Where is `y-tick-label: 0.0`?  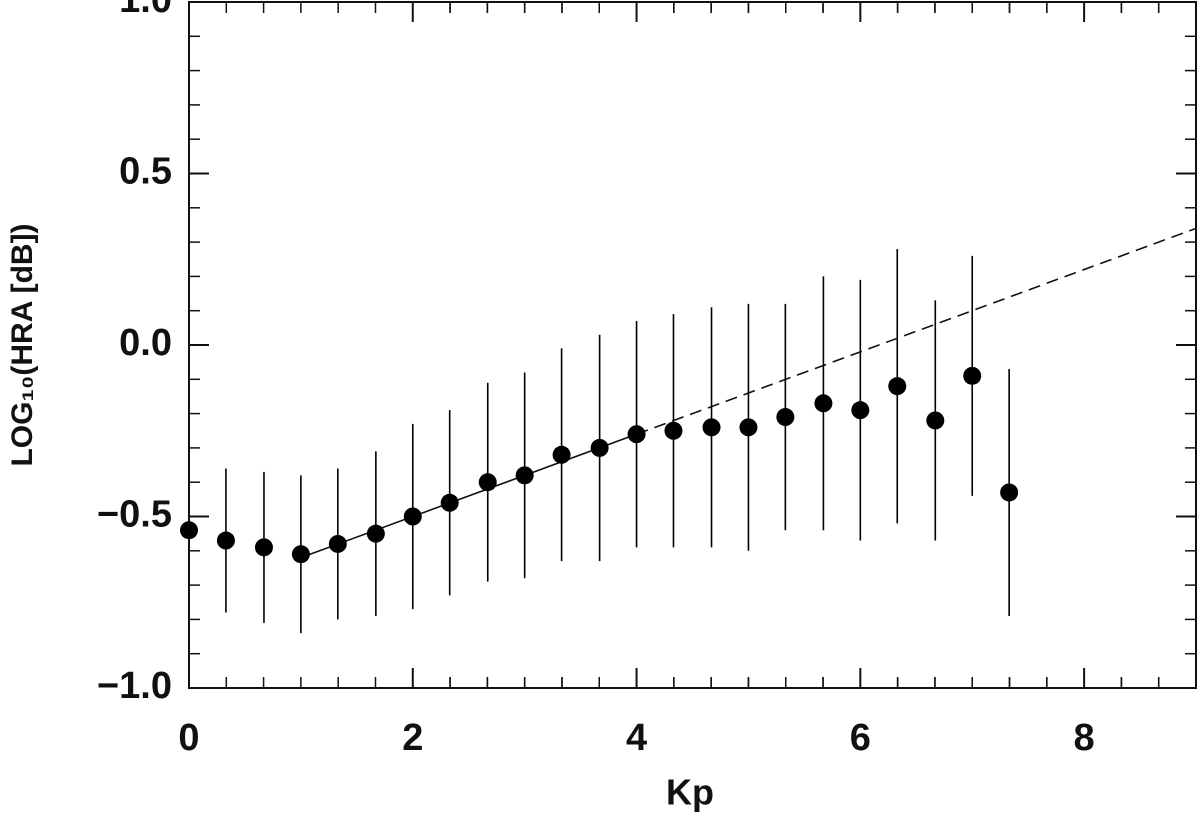
y-tick-label: 0.0 is located at coordinates (145, 343).